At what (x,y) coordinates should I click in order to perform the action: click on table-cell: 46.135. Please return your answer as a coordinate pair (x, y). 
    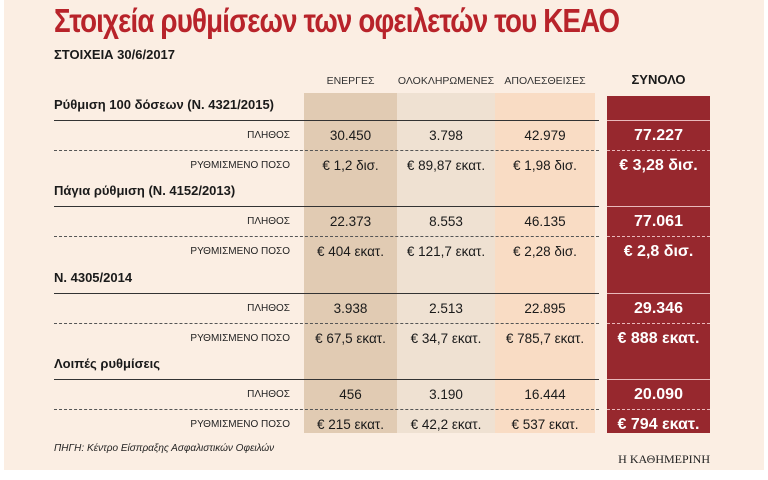
    Looking at the image, I should click on (545, 221).